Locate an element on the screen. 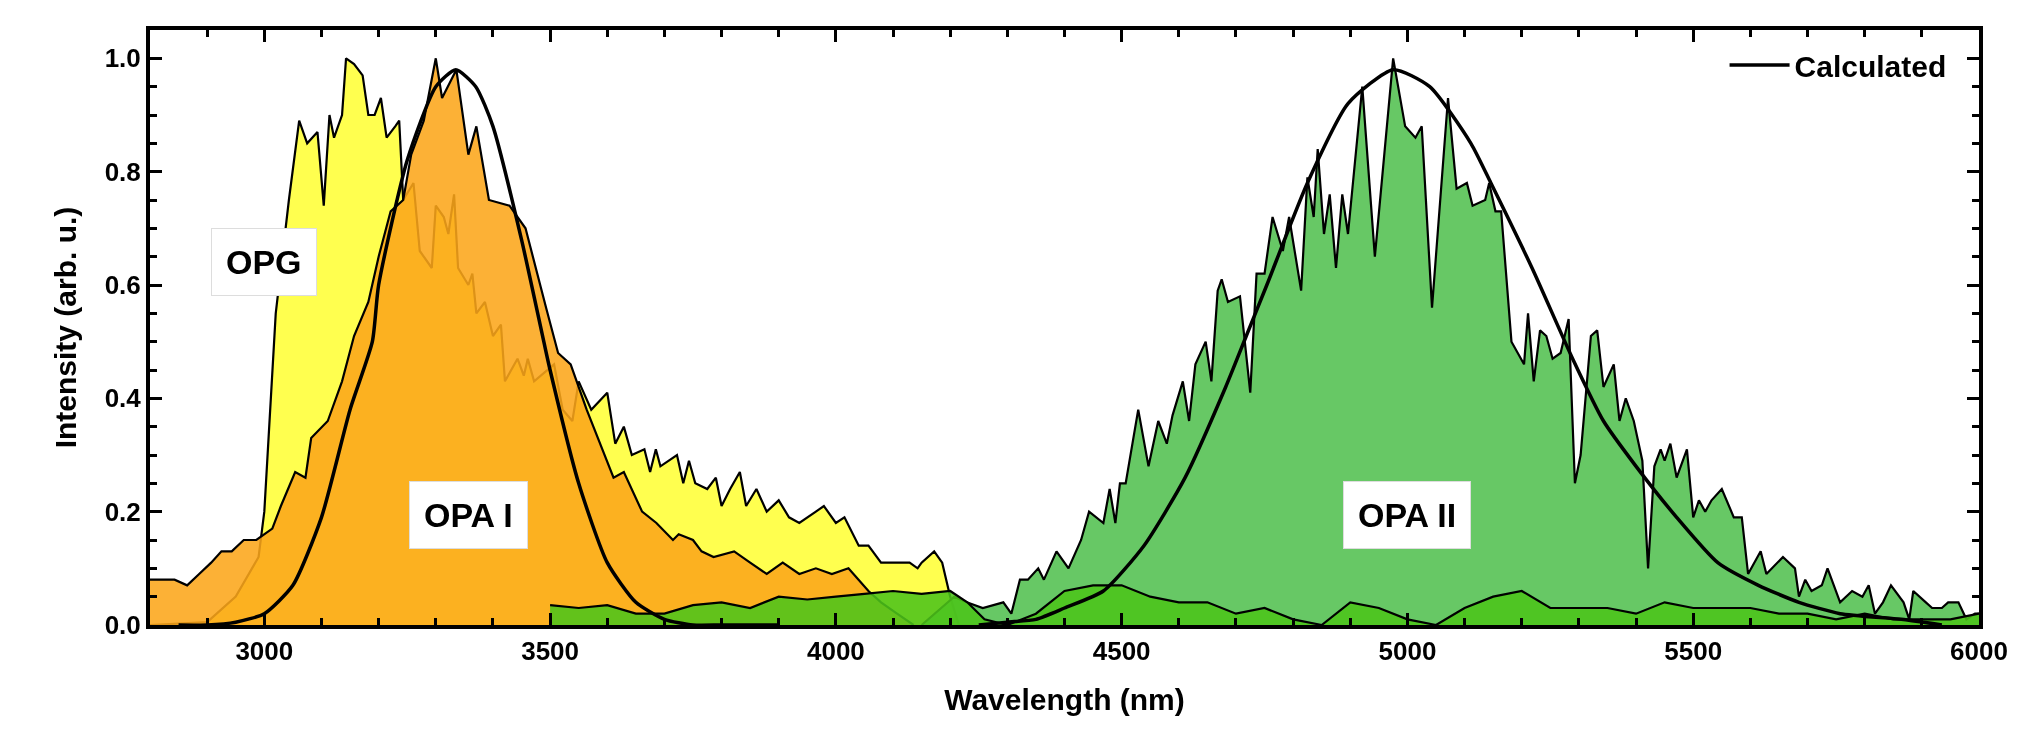 This screenshot has height=755, width=2039. x-tick-label: 3500 is located at coordinates (550, 651).